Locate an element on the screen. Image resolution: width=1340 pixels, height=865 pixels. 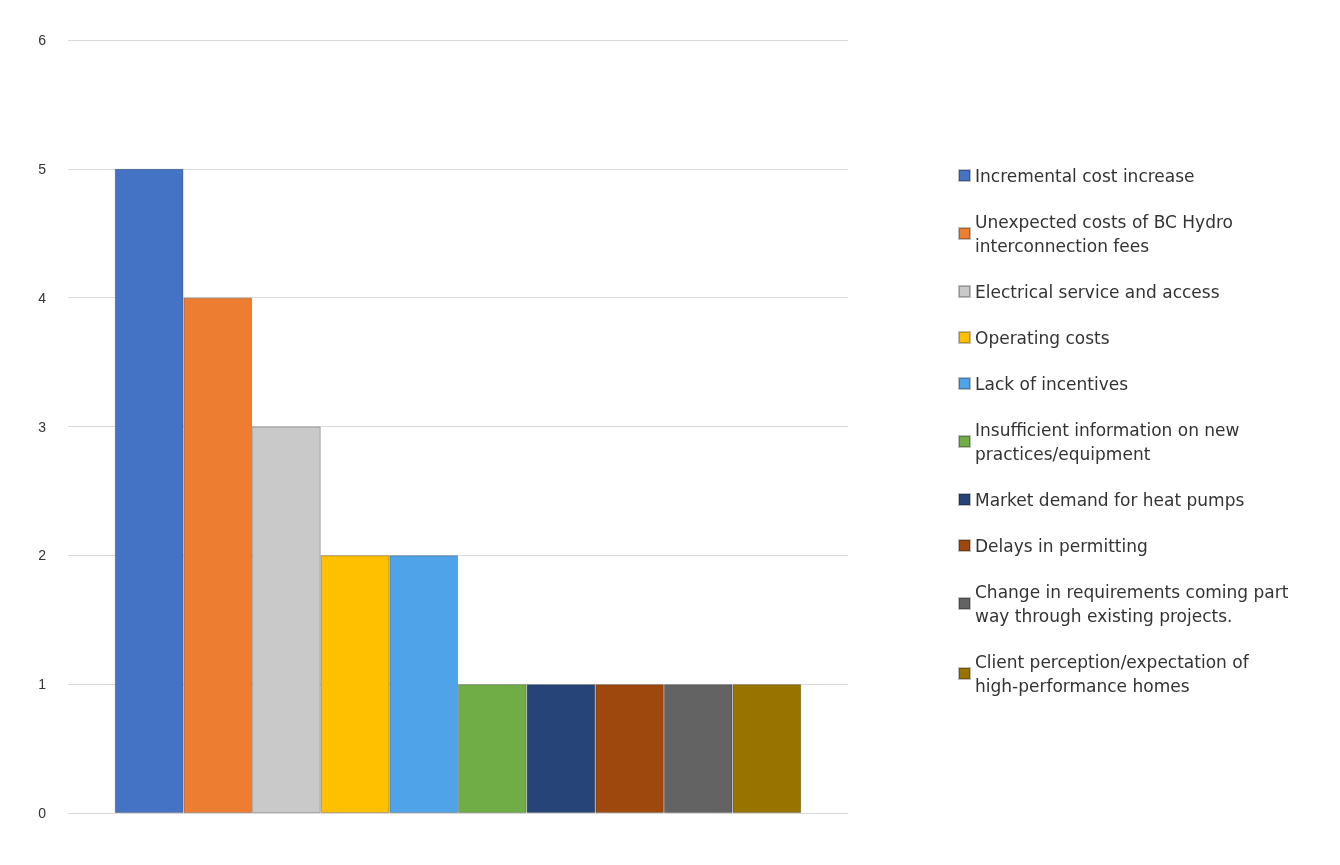
legend-label: Insufficient information on new practices/equipment is located at coordinates (1110, 441).